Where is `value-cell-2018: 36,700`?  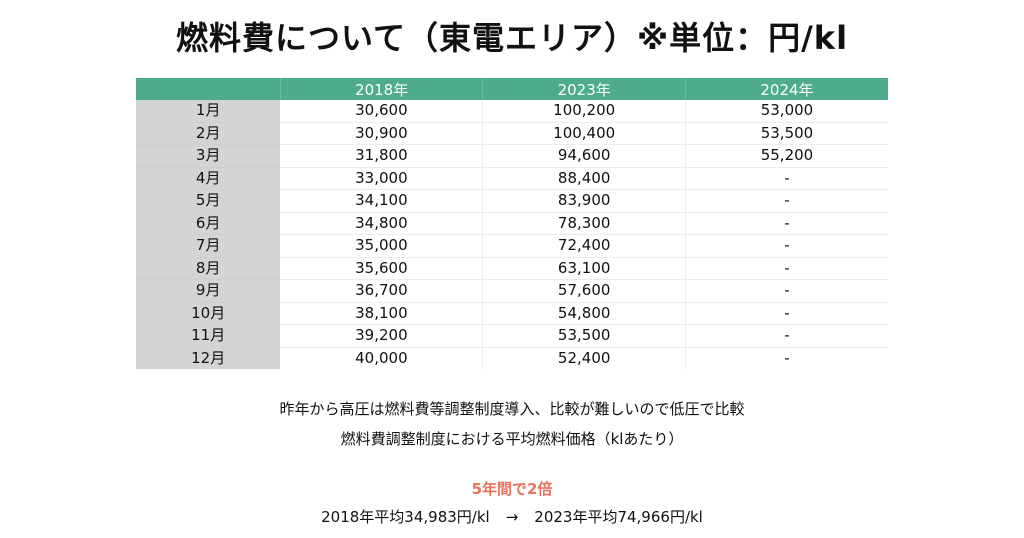 value-cell-2018: 36,700 is located at coordinates (382, 291).